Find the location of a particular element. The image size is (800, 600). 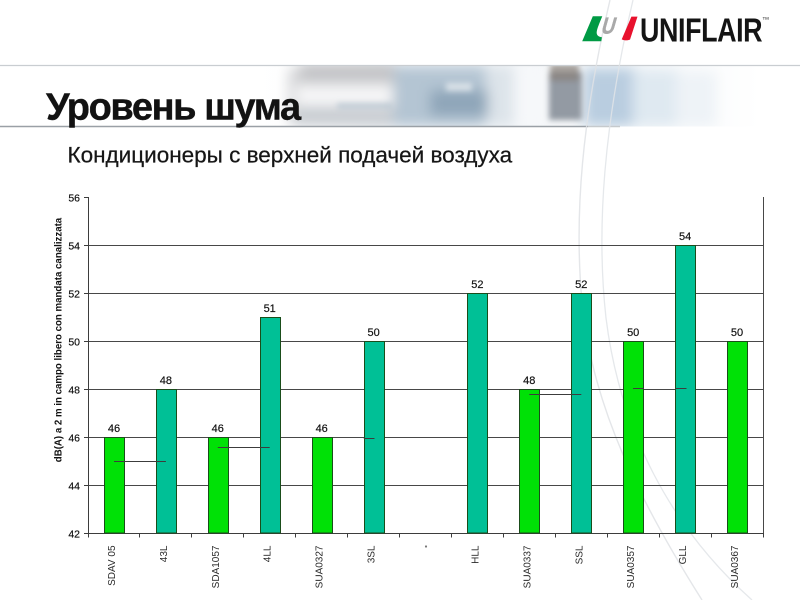

svg-text: GLL is located at coordinates (683, 554).